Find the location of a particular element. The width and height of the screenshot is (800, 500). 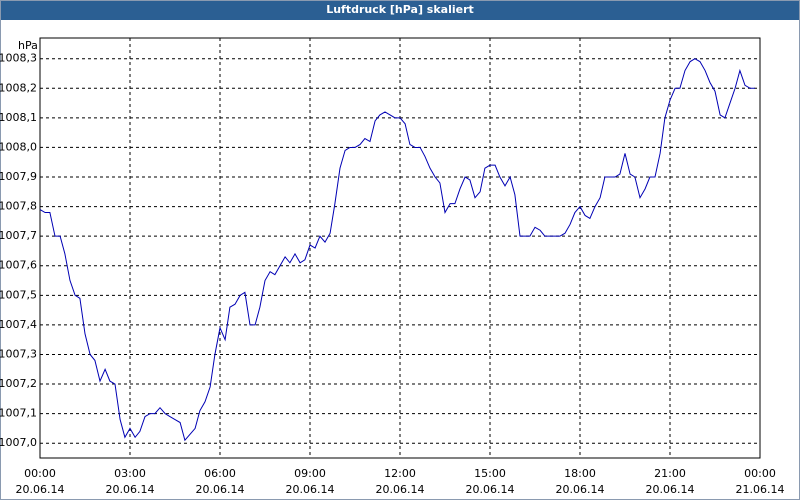

y-tick-label: 1008,2 is located at coordinates (18, 87).